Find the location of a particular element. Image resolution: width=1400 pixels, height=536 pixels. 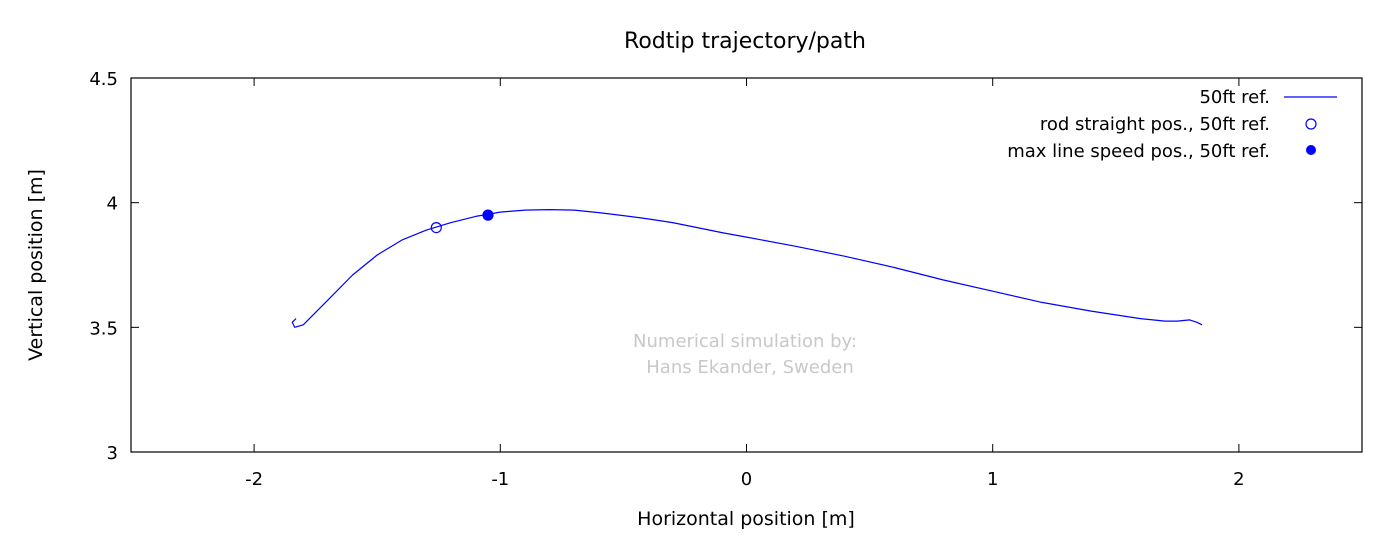

y-axis-label: Vertical position [m] is located at coordinates (36, 265).